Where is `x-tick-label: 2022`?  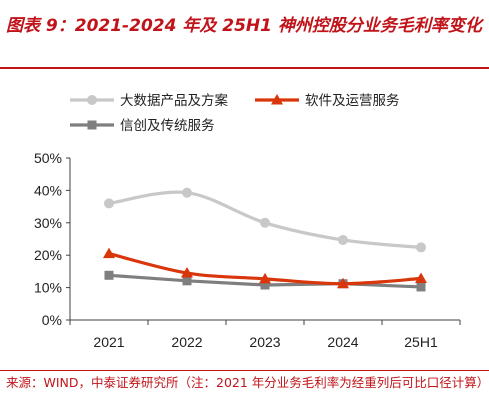
x-tick-label: 2022 is located at coordinates (186, 342).